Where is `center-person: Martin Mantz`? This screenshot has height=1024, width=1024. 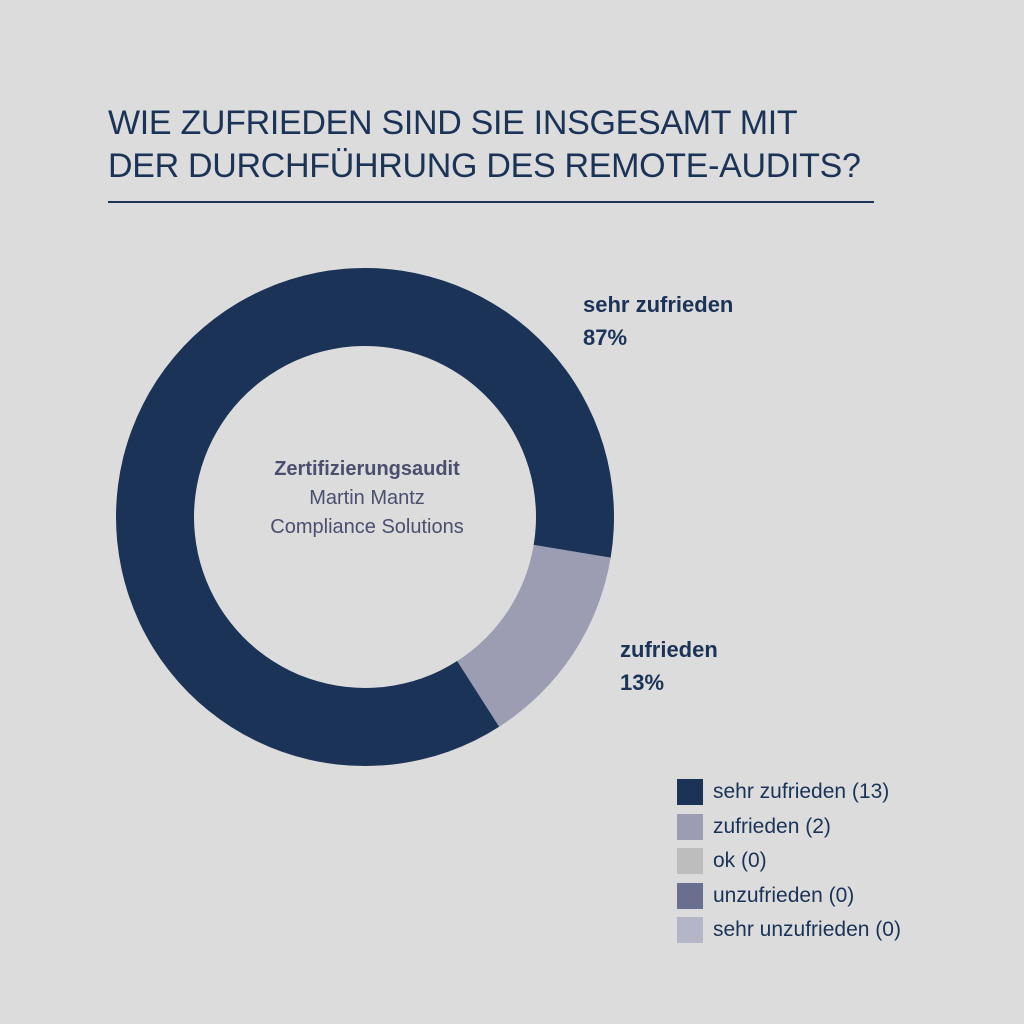
center-person: Martin Mantz is located at coordinates (367, 498).